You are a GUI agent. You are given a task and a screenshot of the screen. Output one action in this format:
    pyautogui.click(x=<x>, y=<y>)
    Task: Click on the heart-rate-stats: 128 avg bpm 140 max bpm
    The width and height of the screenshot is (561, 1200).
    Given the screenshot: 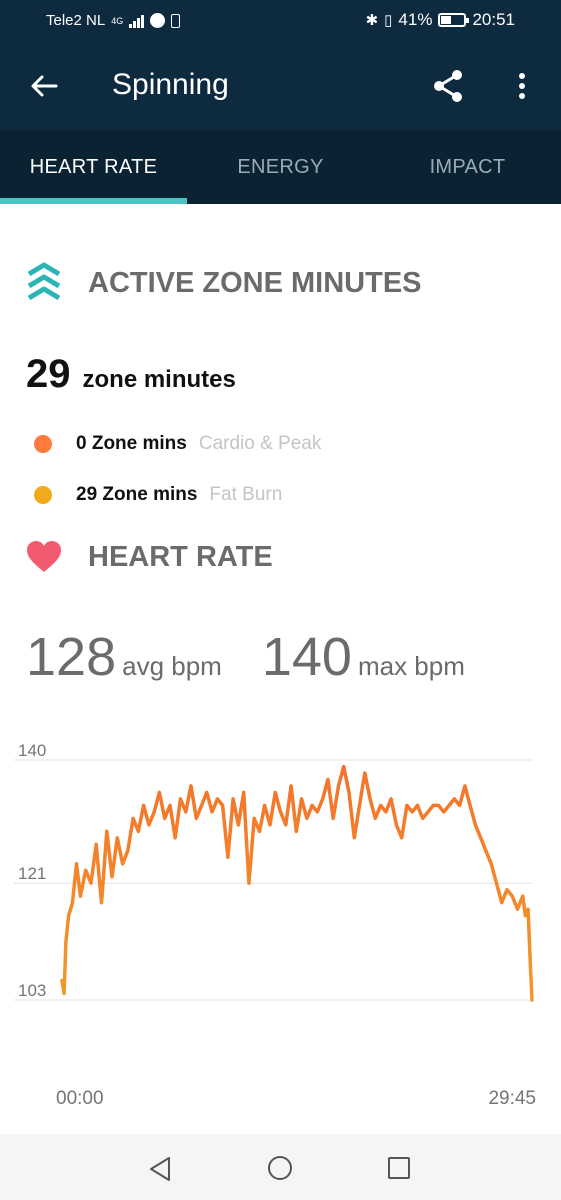 What is the action you would take?
    pyautogui.click(x=245, y=657)
    